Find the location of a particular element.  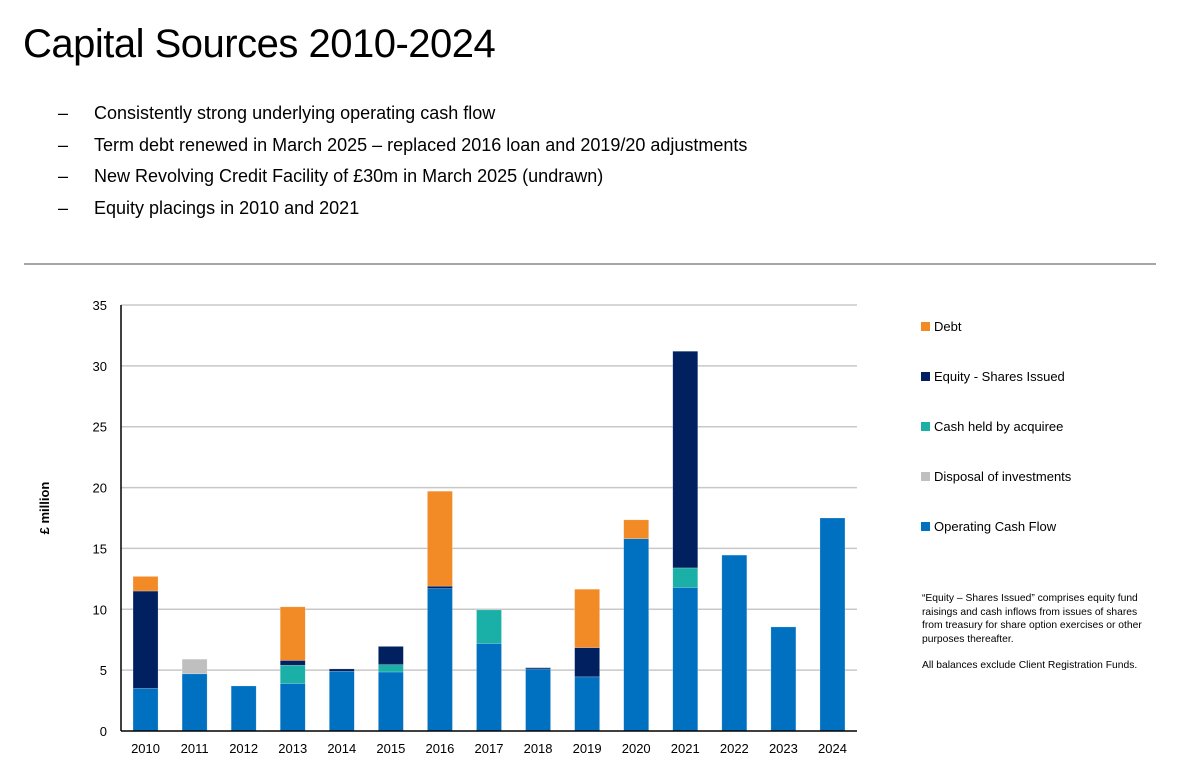

bar-segment-operating-cash-flow-2021 is located at coordinates (685, 659).